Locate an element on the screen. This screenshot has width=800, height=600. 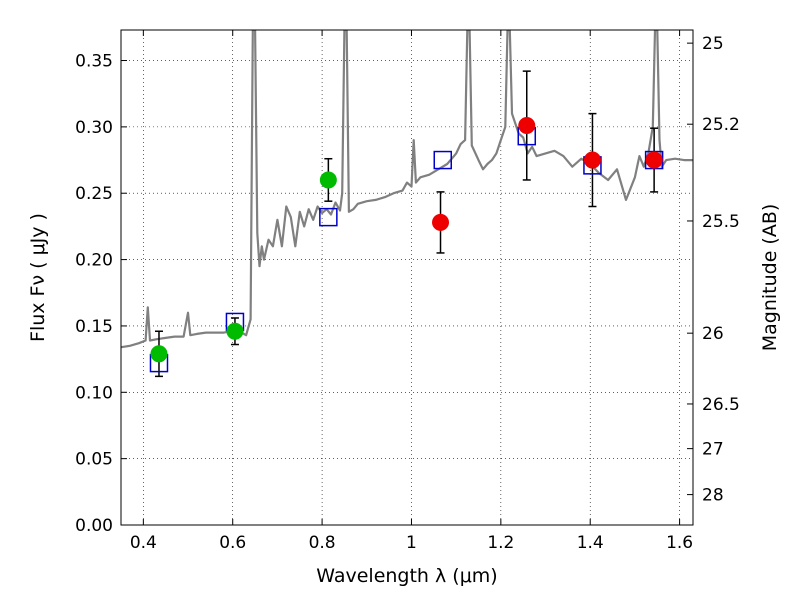
y2-tick-label: 26.5 is located at coordinates (721, 405).